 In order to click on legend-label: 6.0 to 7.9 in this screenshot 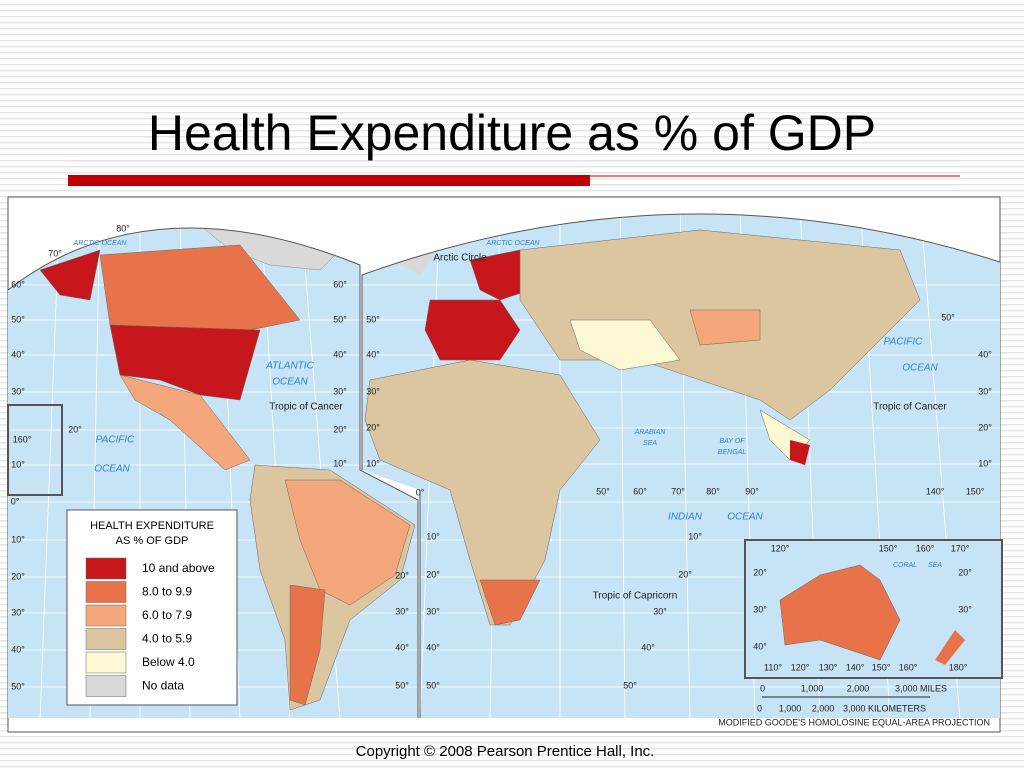, I will do `click(167, 615)`.